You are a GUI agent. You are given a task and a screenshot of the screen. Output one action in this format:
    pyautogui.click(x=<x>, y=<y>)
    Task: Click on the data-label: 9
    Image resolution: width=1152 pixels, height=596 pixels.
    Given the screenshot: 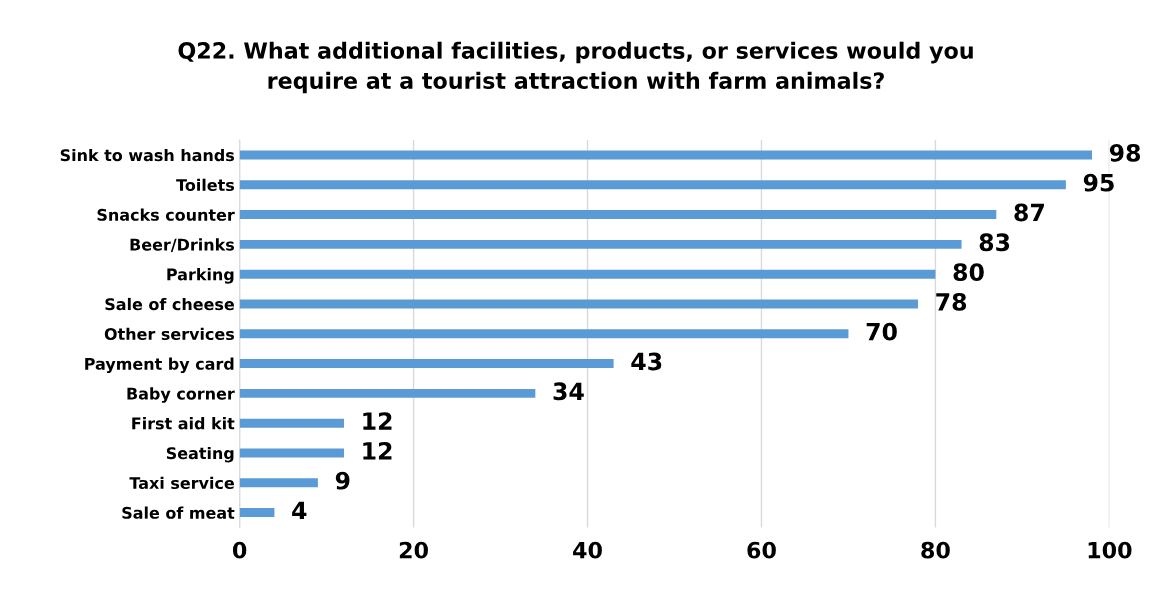 What is the action you would take?
    pyautogui.click(x=342, y=480)
    